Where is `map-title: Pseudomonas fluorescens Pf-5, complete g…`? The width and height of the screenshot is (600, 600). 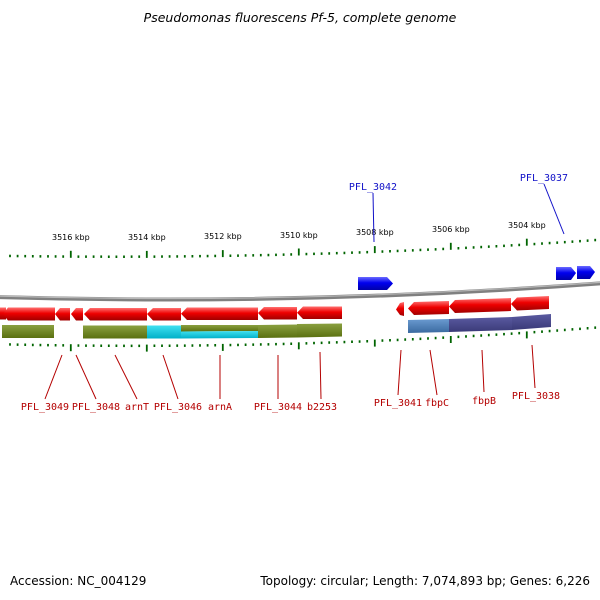 map-title: Pseudomonas fluorescens Pf-5, complete g… is located at coordinates (300, 17).